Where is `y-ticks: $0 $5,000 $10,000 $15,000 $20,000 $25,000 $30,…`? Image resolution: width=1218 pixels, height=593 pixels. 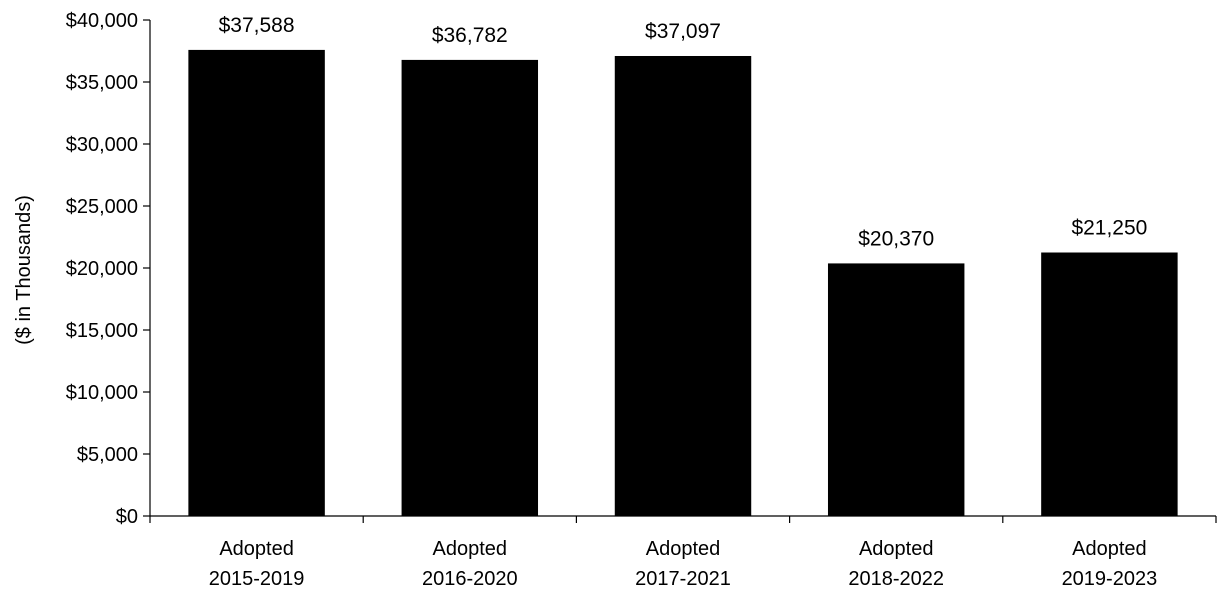
y-ticks: $0 $5,000 $10,000 $15,000 $20,000 $25,000 $30,… is located at coordinates (108, 269).